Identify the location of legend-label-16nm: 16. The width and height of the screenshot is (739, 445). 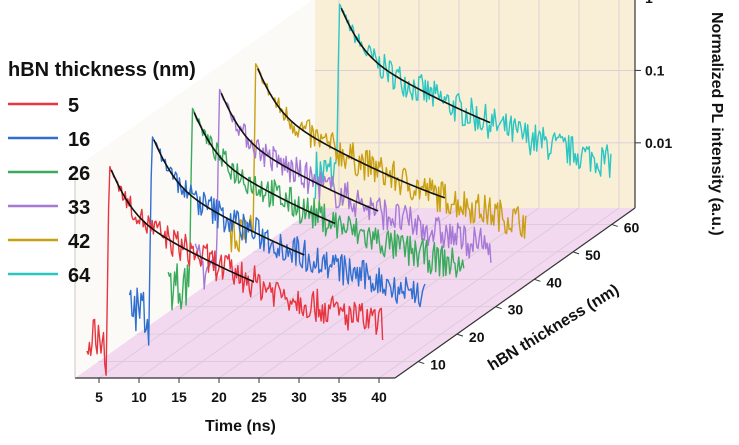
(79, 140).